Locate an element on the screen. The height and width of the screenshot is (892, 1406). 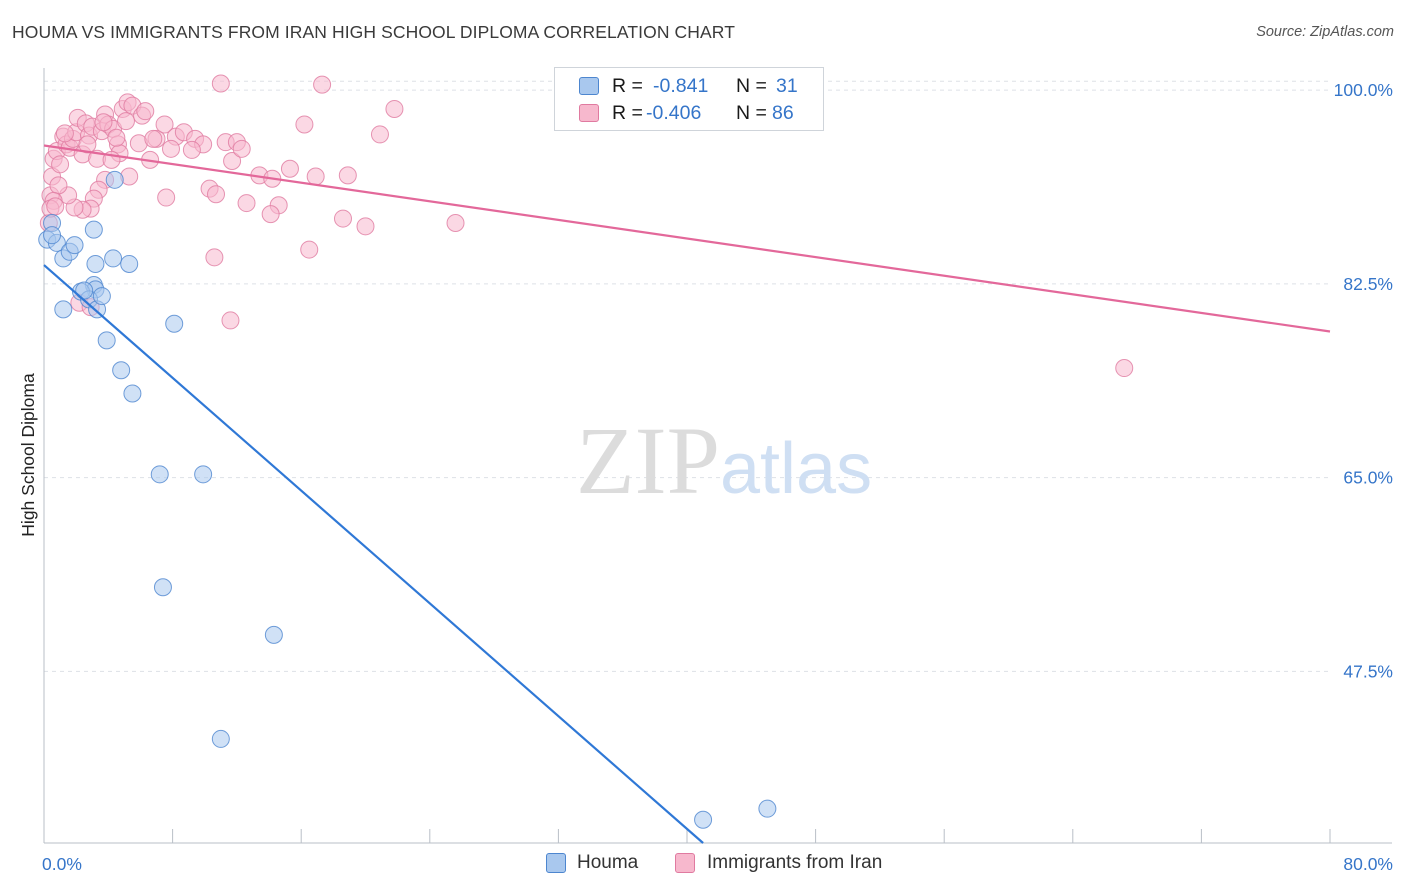
legend-r-value: -0.841 is located at coordinates (681, 86).